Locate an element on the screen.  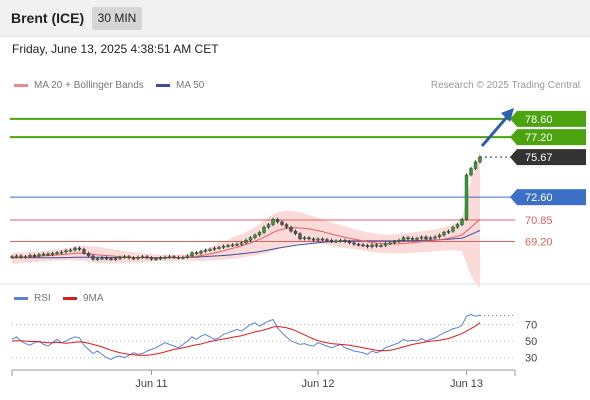
ma50-label: MA 50 is located at coordinates (190, 85).